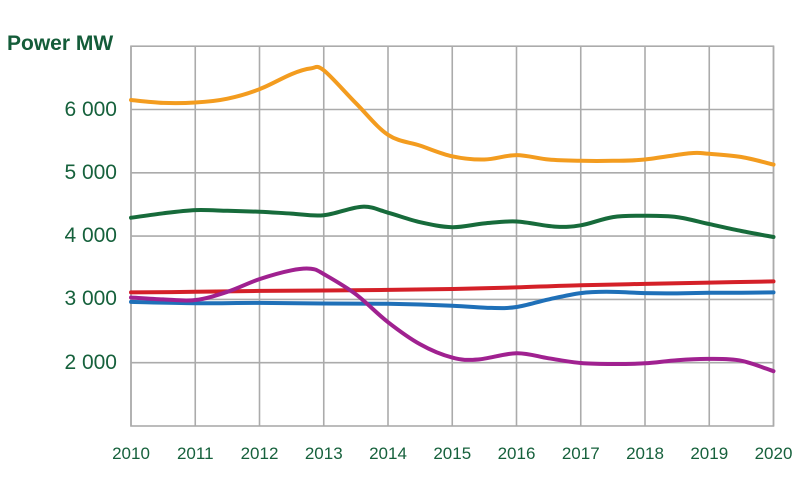 This screenshot has width=800, height=500. Describe the element at coordinates (90, 299) in the screenshot. I see `y-tick-label: 3 000` at that location.